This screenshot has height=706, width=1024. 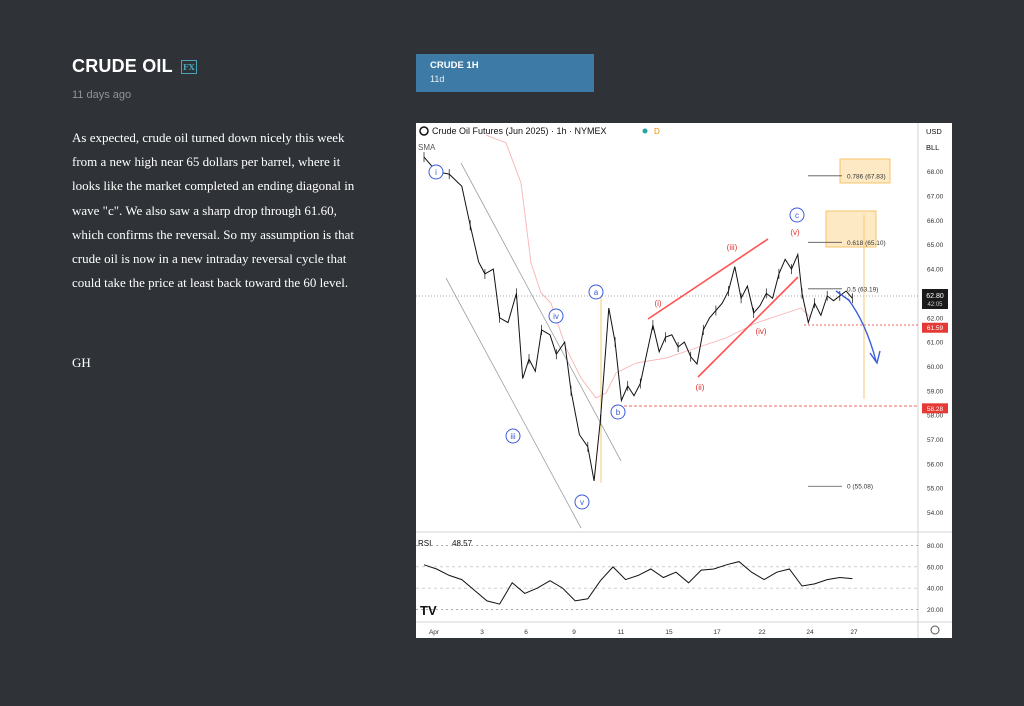 I want to click on chart-tab: CRUDE 1H 11d, so click(x=505, y=73).